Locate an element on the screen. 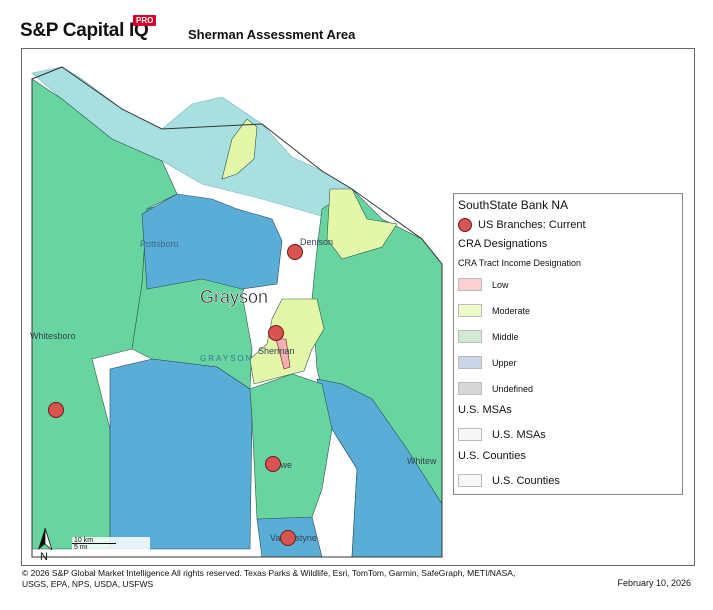 Image resolution: width=713 pixels, height=610 pixels. legend-item-moderate: Moderate is located at coordinates (494, 310).